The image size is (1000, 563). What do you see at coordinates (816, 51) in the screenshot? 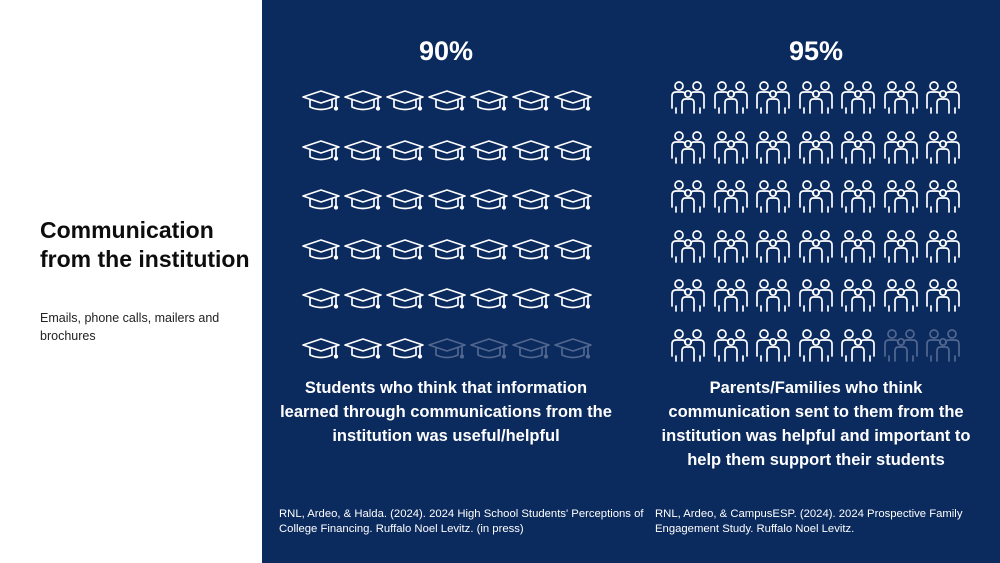
I see `families-percent-label: 95%` at bounding box center [816, 51].